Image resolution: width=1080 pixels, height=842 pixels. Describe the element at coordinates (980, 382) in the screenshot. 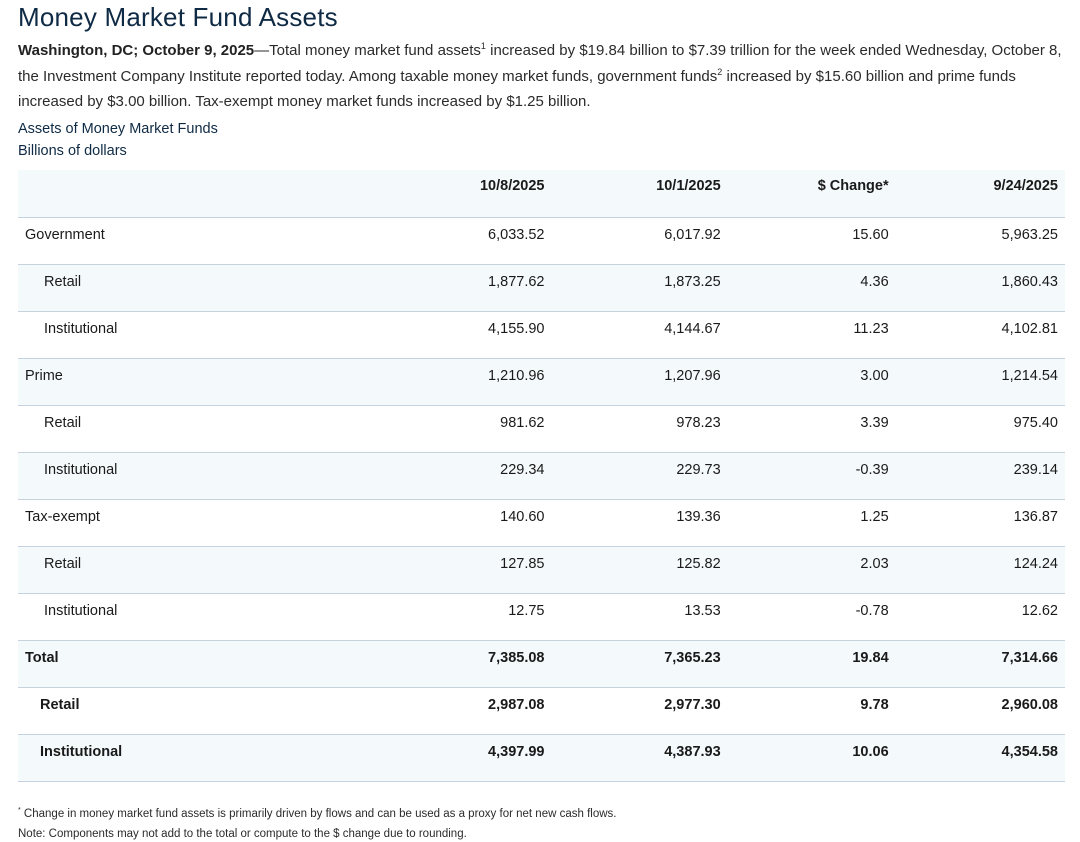

I see `cell-value: 1,214.54` at that location.